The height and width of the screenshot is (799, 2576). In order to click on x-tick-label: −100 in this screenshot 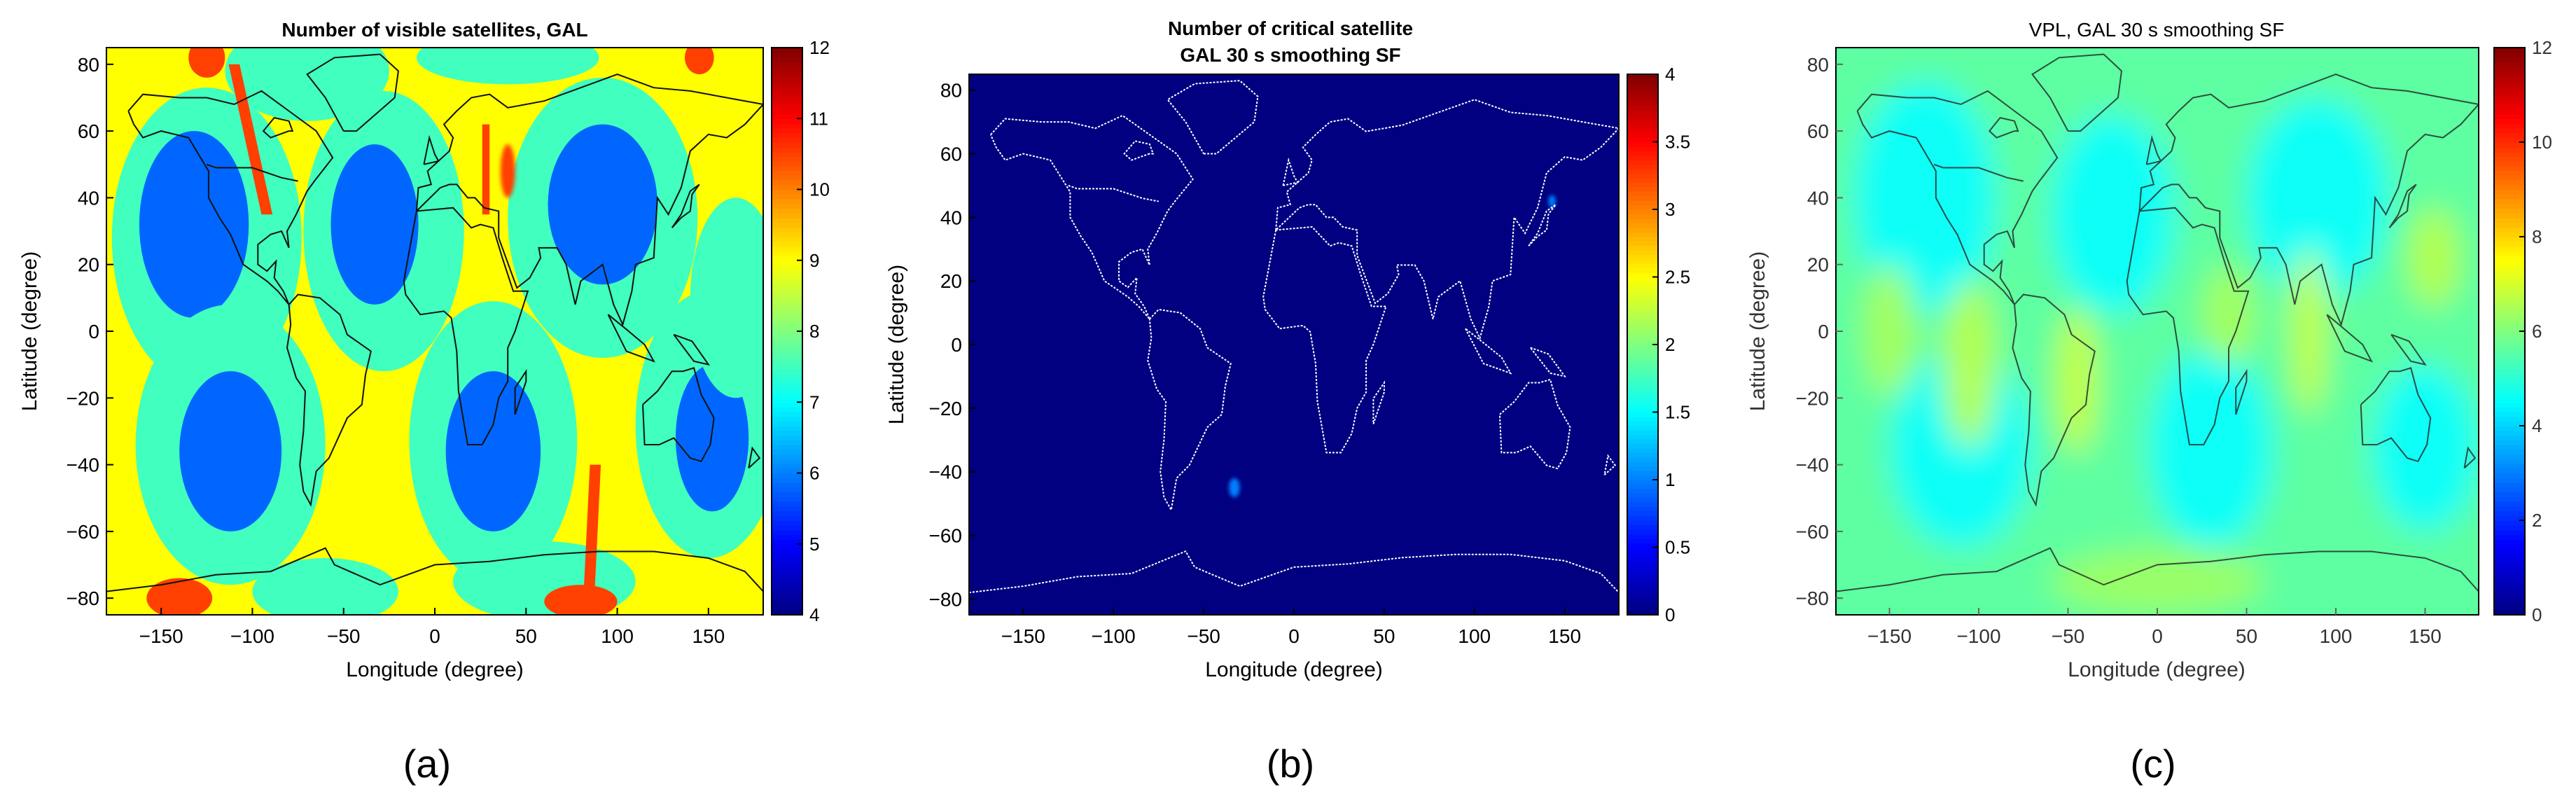, I will do `click(1114, 636)`.